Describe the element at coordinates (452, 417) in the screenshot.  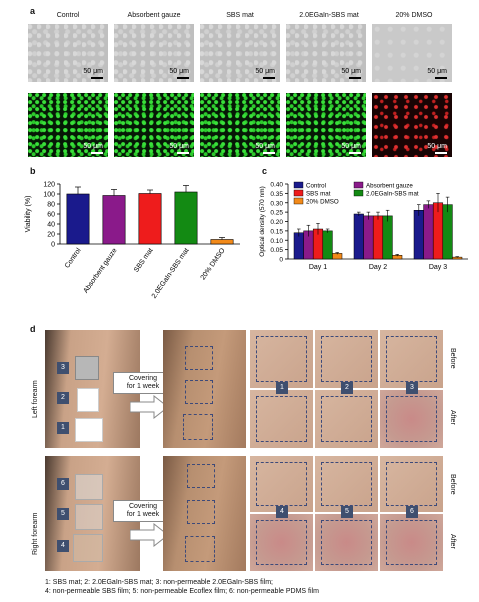
I see `after-label-top: After` at that location.